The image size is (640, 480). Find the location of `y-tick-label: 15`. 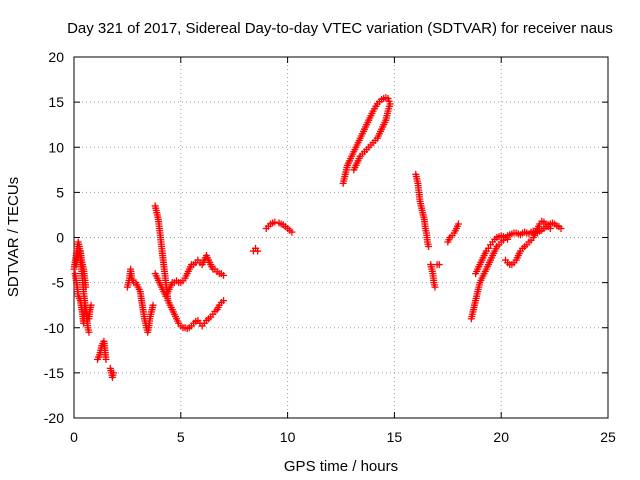

y-tick-label: 15 is located at coordinates (56, 102).